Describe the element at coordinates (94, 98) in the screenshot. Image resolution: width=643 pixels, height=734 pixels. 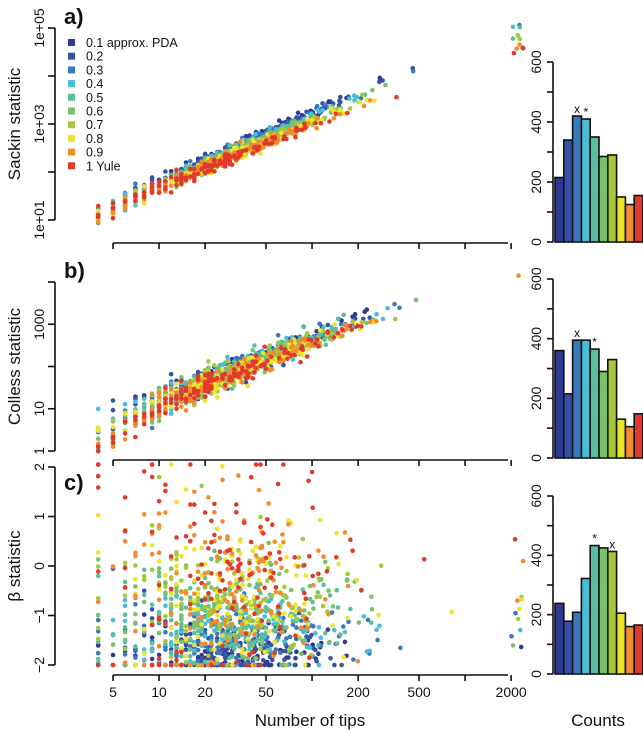
I see `legend-entry: 0.5` at that location.